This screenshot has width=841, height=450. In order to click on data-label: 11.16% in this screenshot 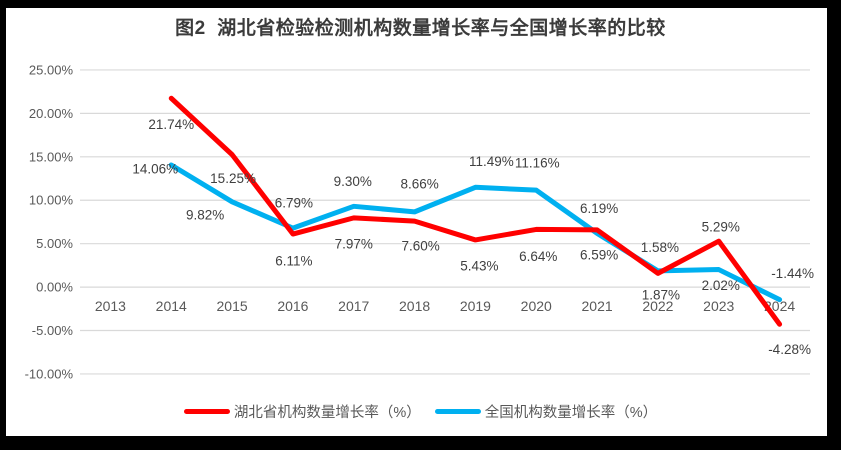, I will do `click(537, 163)`.